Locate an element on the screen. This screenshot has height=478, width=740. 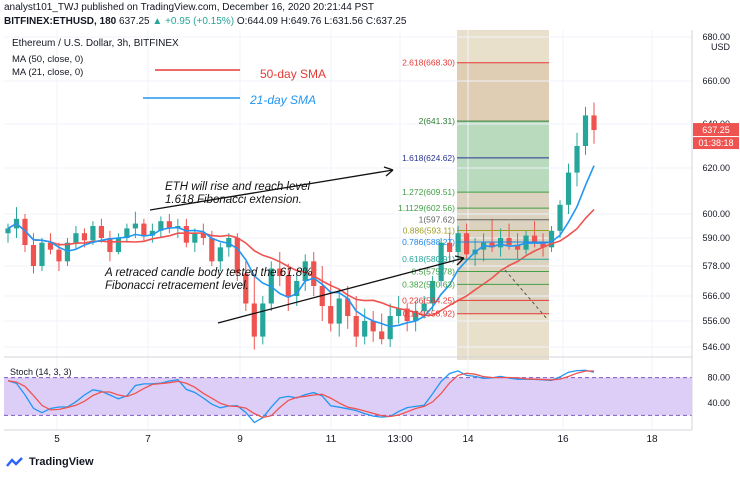
close: C:637.25 is located at coordinates (386, 21).